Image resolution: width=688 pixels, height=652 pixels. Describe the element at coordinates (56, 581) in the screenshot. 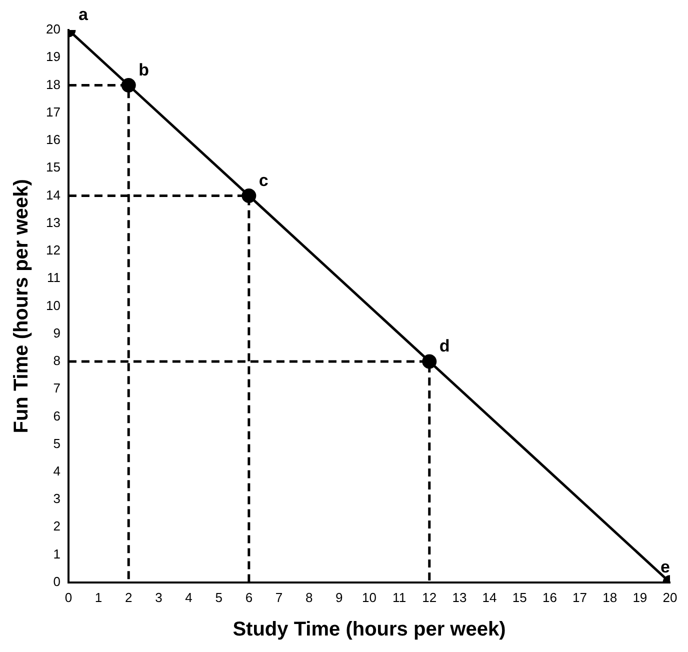

I see `y-tick-label: 0` at that location.